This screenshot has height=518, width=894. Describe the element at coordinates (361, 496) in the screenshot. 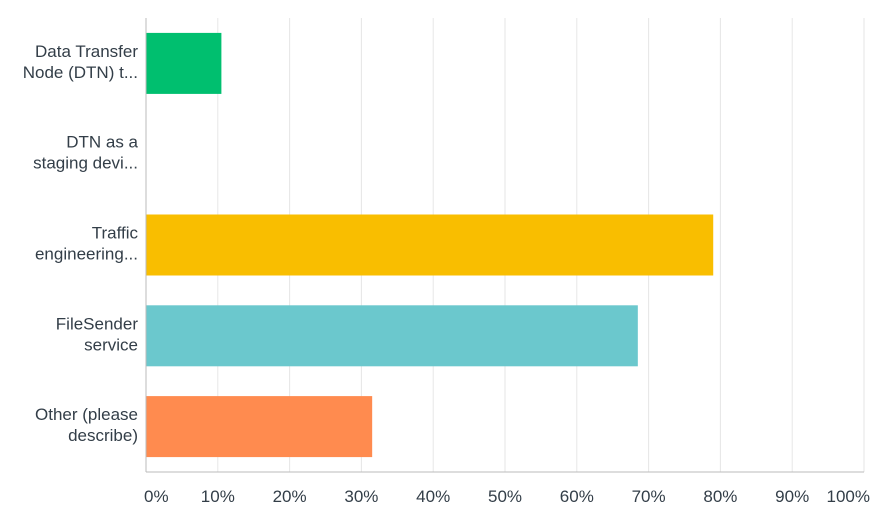

I see `x-tick-label: 30%` at that location.